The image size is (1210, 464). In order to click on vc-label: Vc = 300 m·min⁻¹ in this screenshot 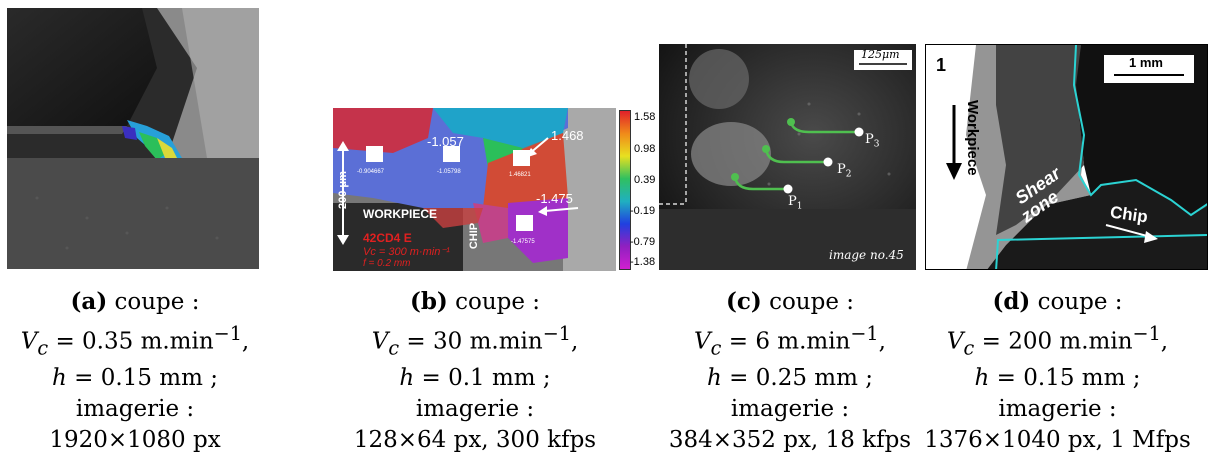, I will do `click(406, 252)`.